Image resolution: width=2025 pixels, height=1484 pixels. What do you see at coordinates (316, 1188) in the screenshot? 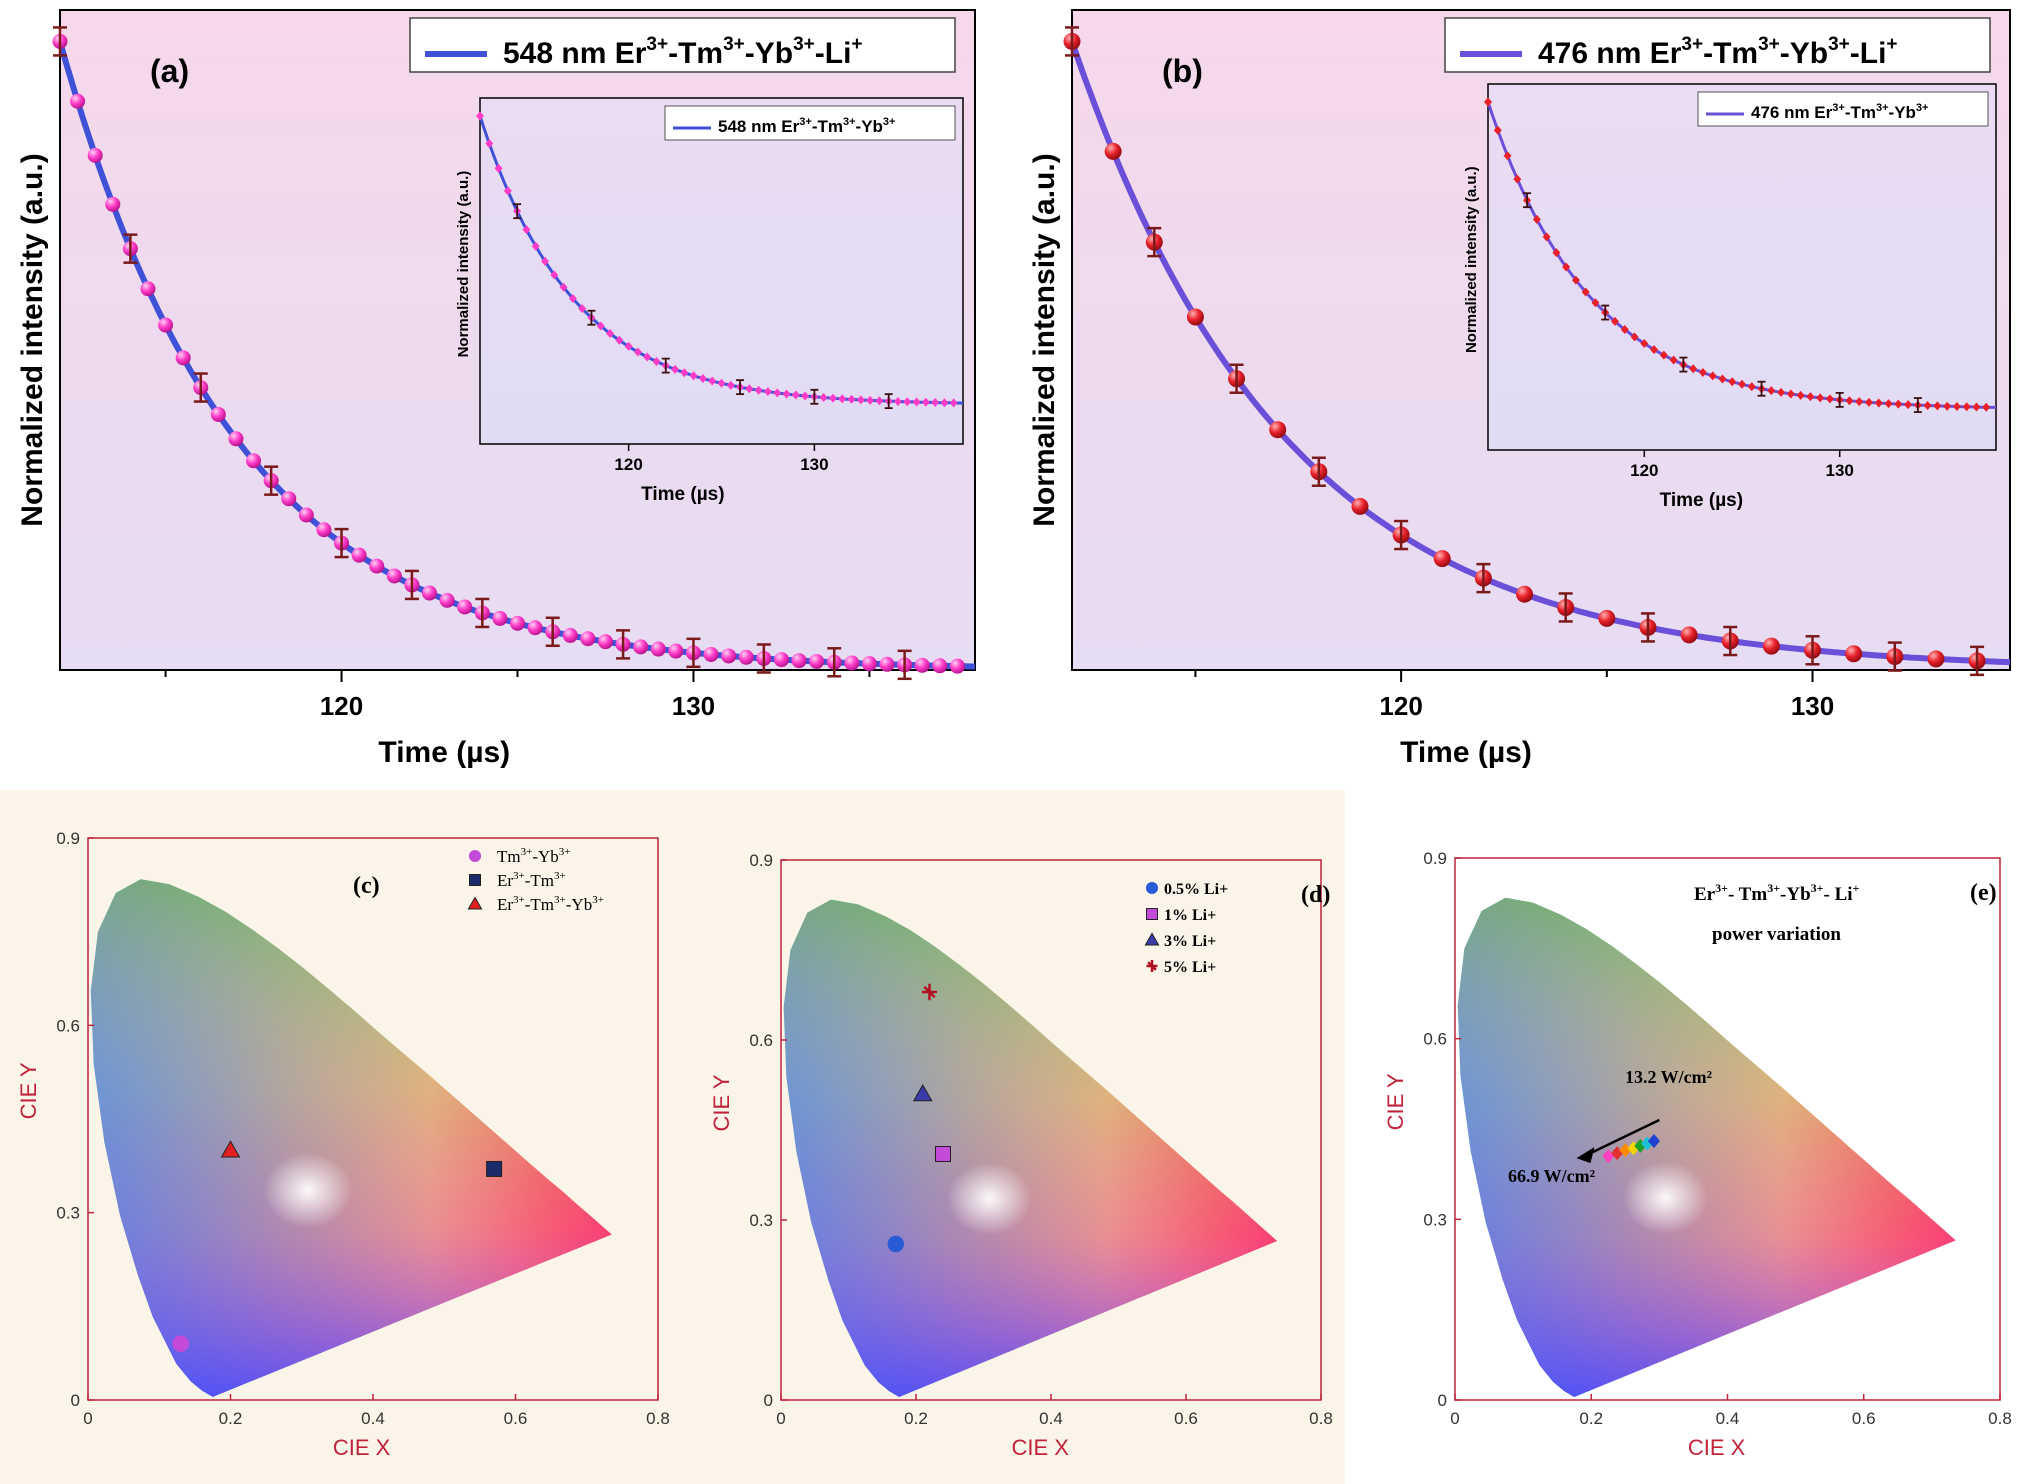
I see `gamut-white-point` at bounding box center [316, 1188].